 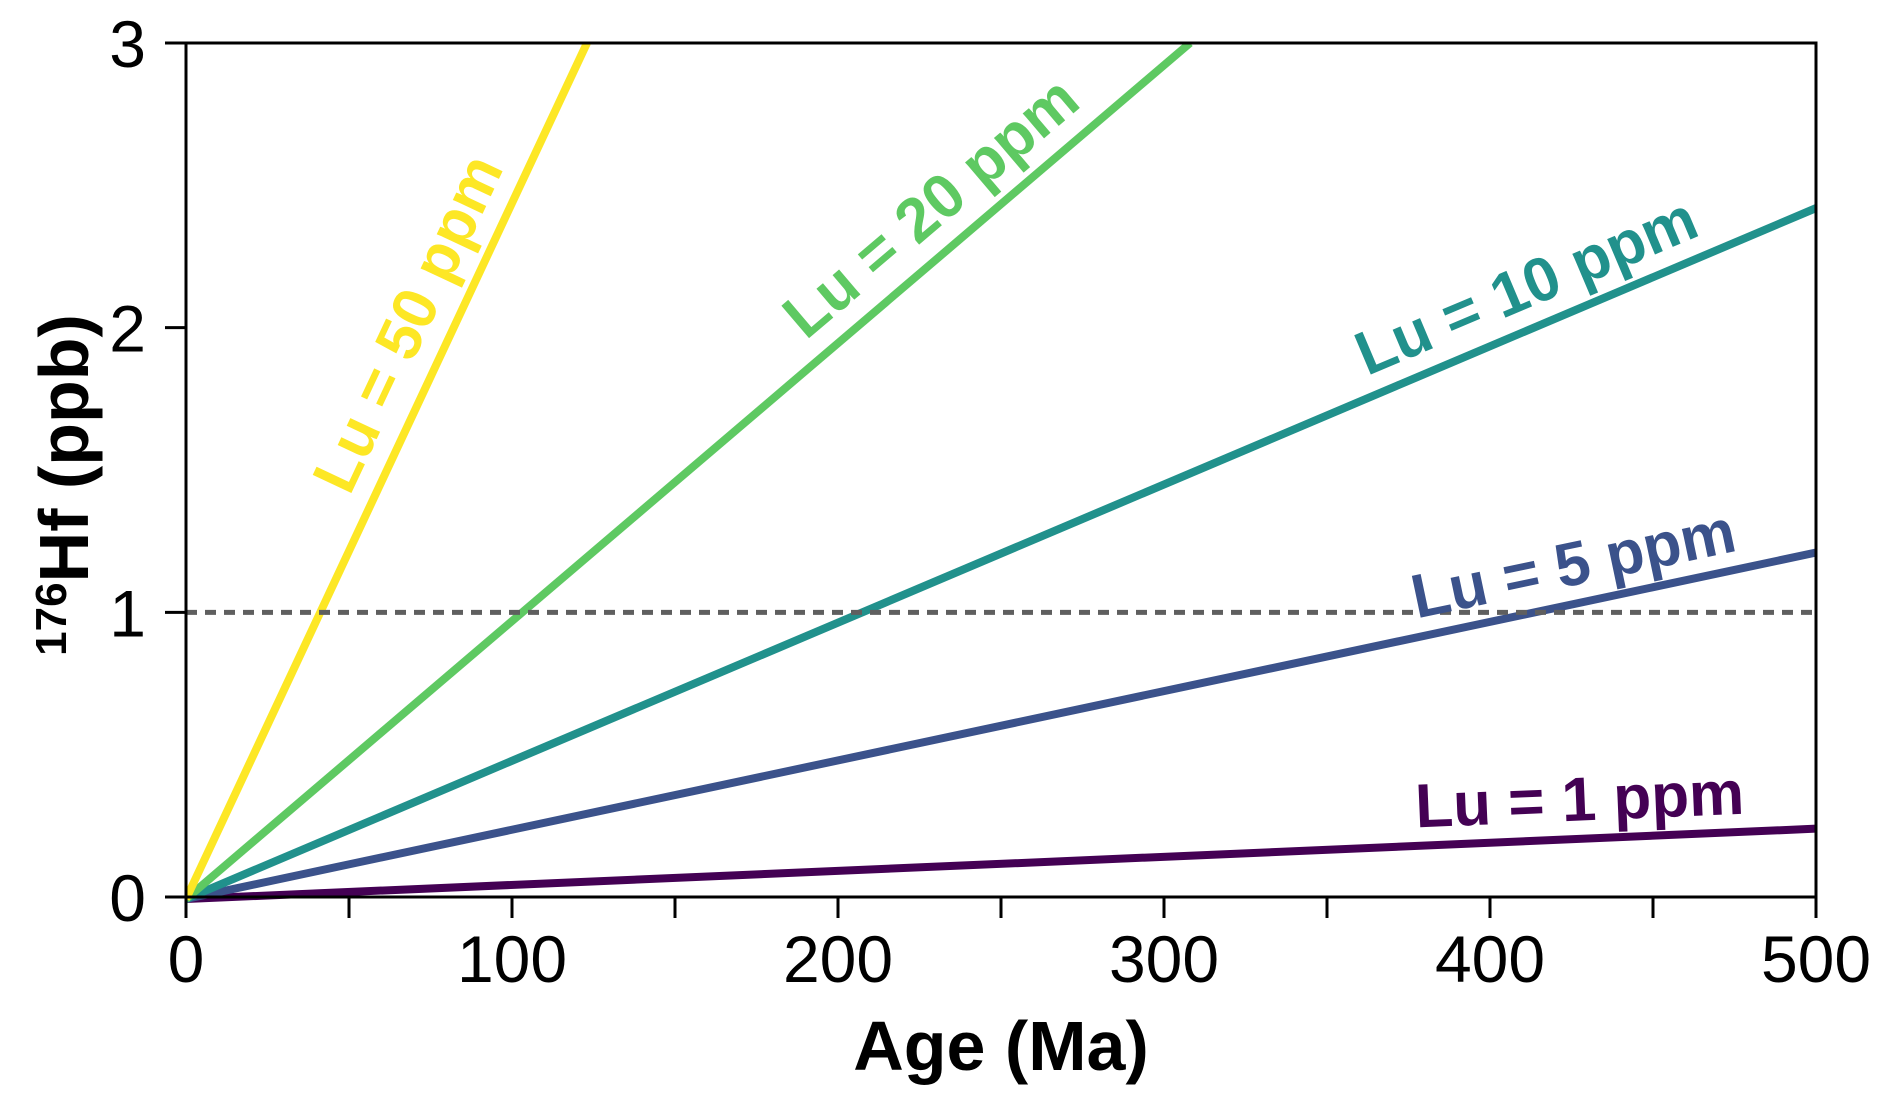 What do you see at coordinates (51, 618) in the screenshot?
I see `y-axis-title-superscript: 176` at bounding box center [51, 618].